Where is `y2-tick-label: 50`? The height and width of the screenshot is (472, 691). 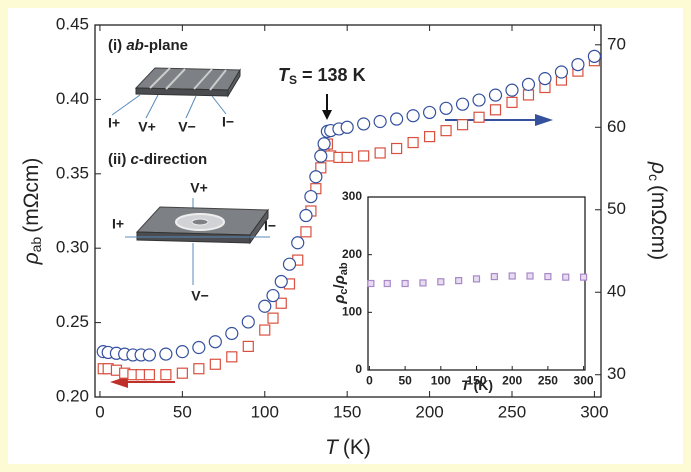
y2-tick-label: 50 is located at coordinates (616, 208).